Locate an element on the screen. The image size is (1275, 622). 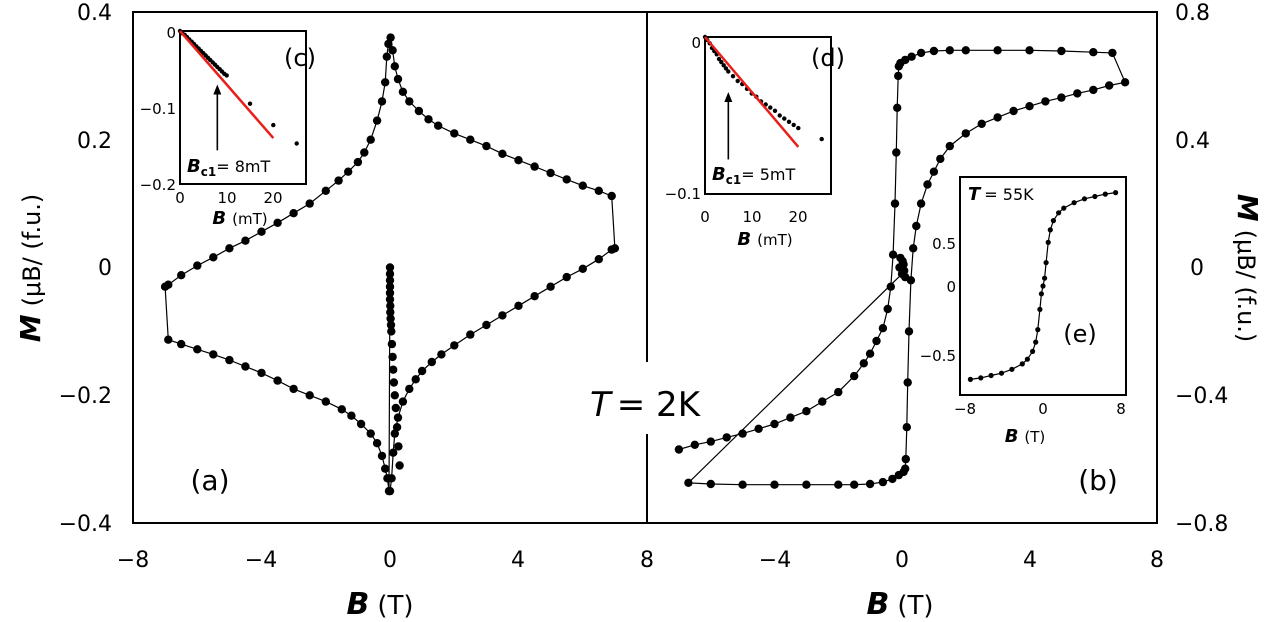
inset-d-xtick: 10 is located at coordinates (751, 217).